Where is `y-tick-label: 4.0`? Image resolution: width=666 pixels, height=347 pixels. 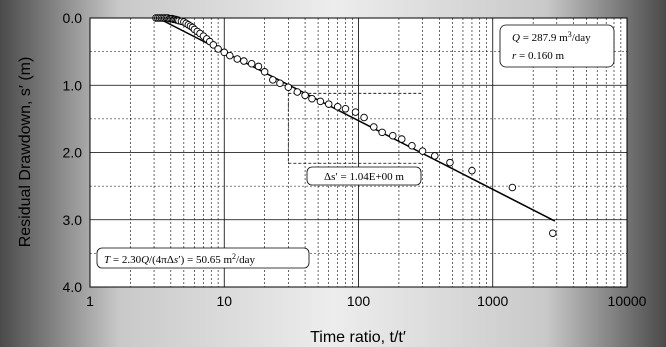
y-tick-label: 4.0 is located at coordinates (73, 287).